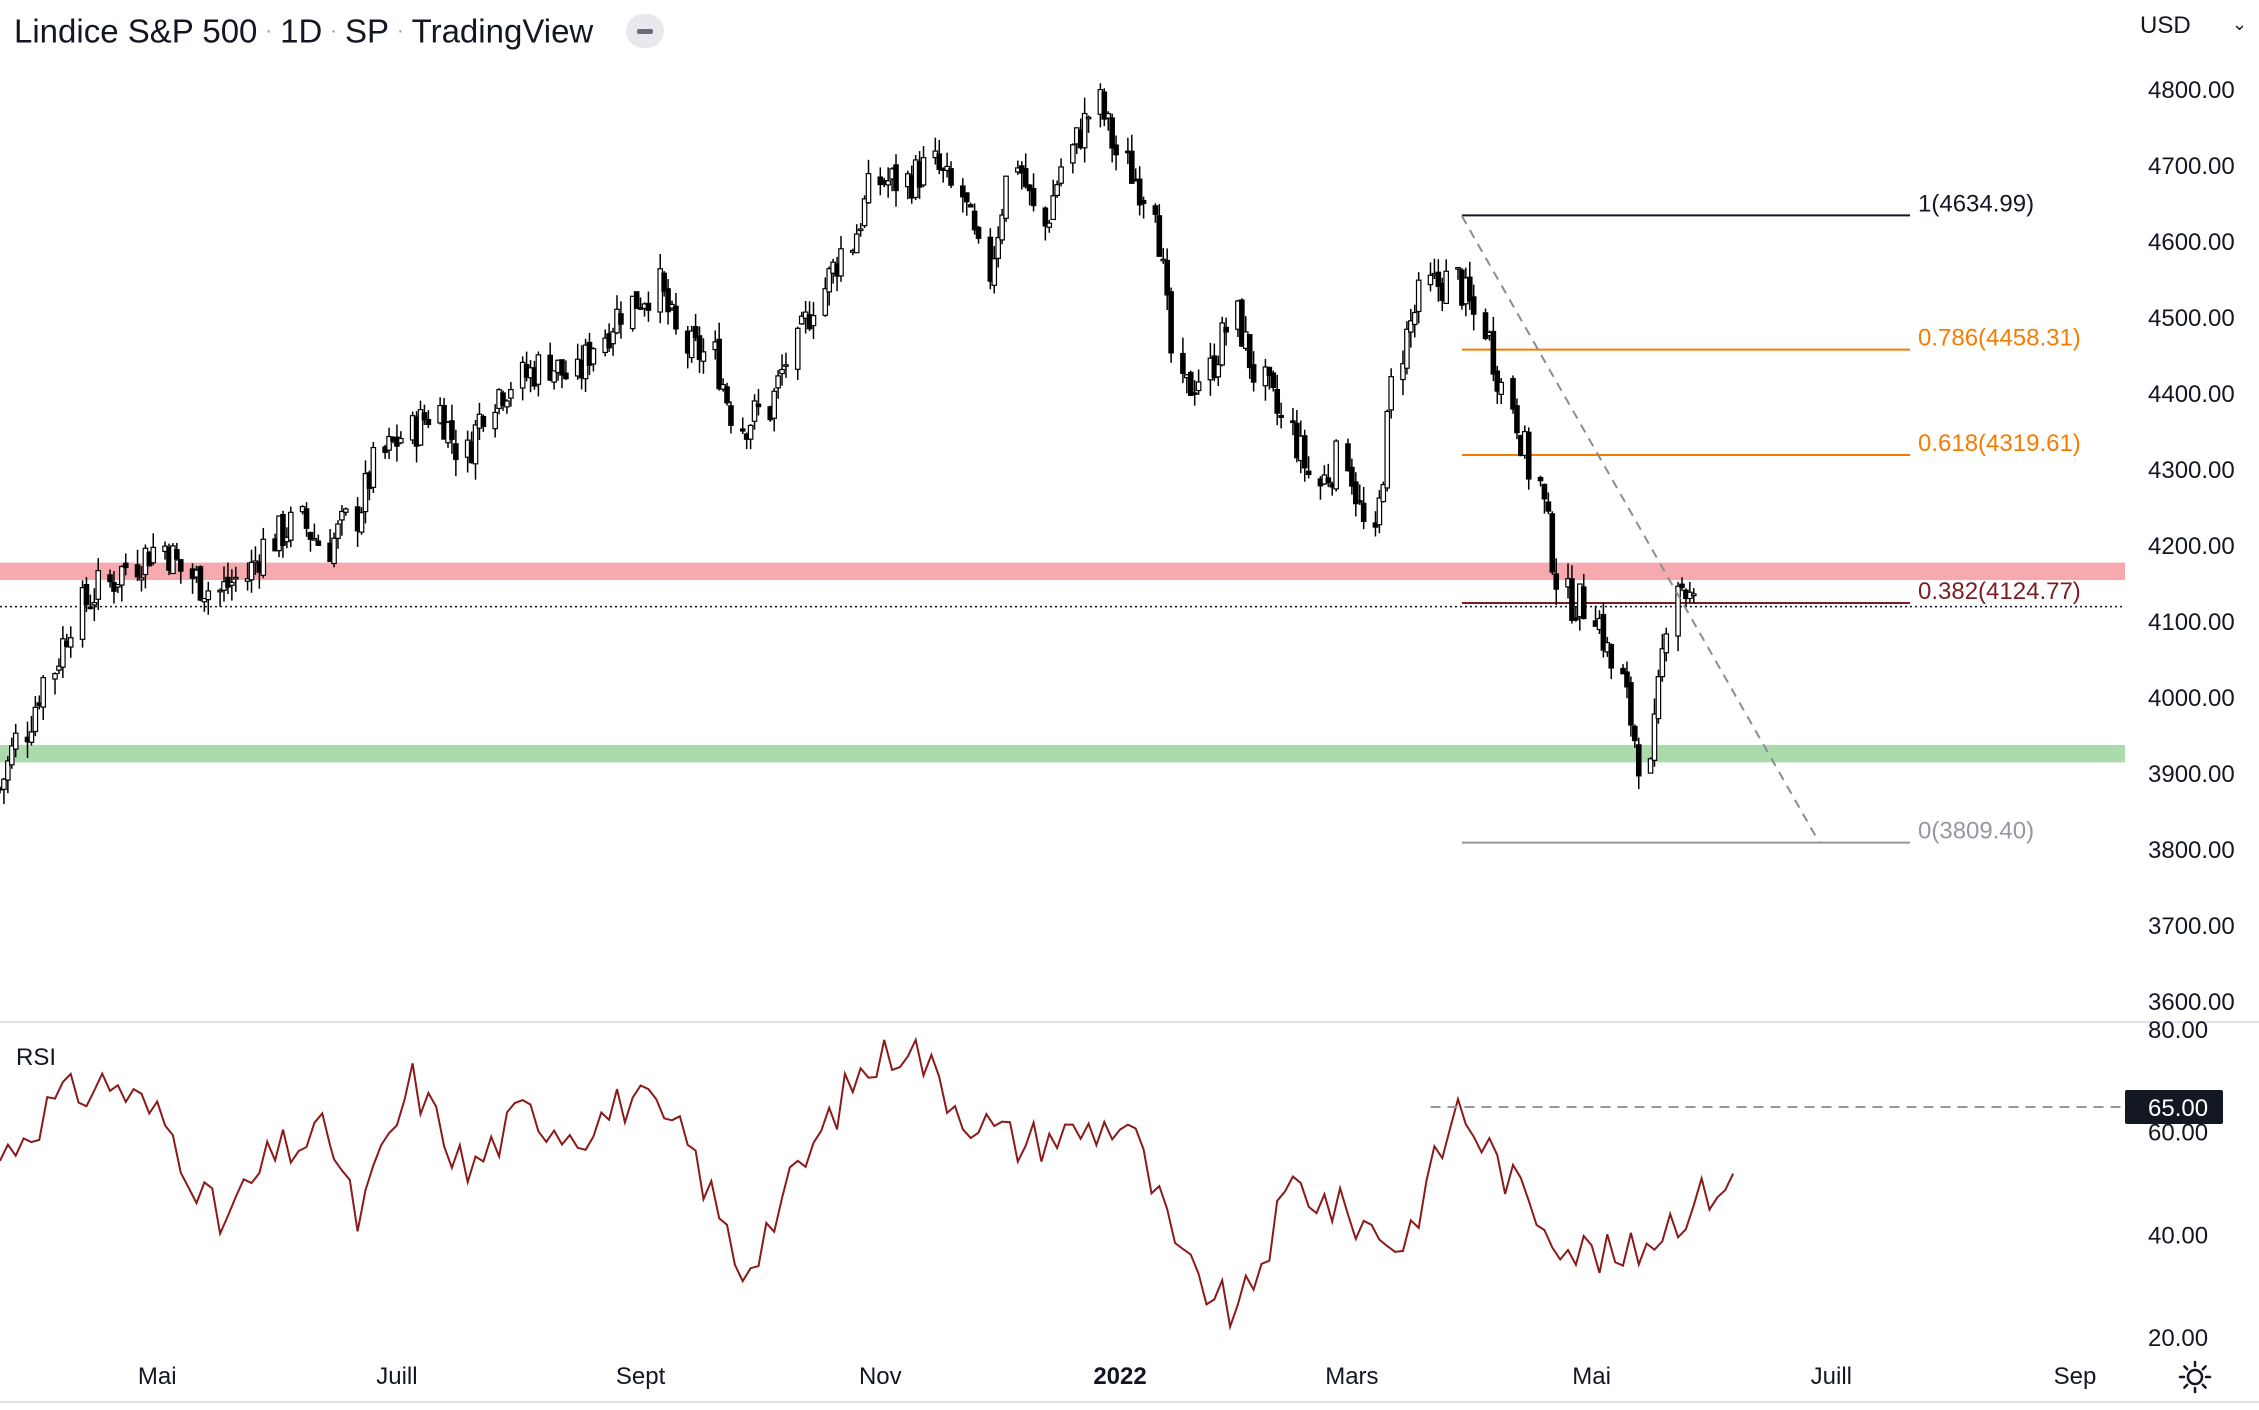  I want to click on chevron-down-icon: ⌄, so click(2240, 24).